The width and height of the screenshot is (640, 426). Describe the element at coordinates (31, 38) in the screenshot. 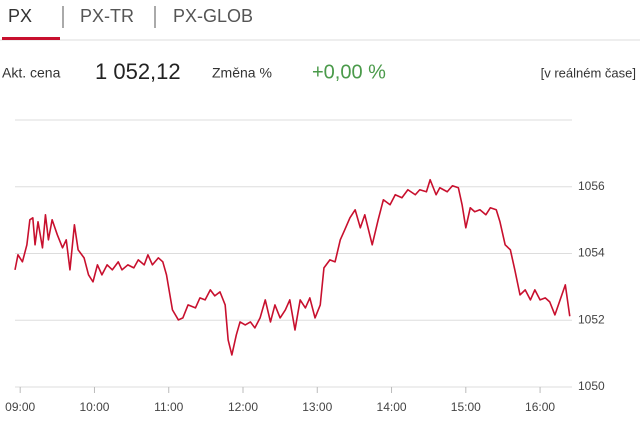

I see `active-tab-indicator` at that location.